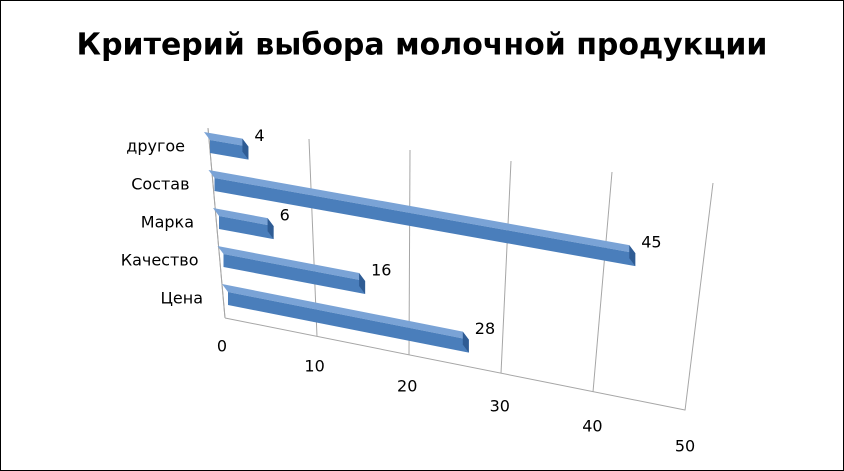 The width and height of the screenshot is (844, 471). Describe the element at coordinates (314, 366) in the screenshot. I see `x-tick-label: 10` at that location.